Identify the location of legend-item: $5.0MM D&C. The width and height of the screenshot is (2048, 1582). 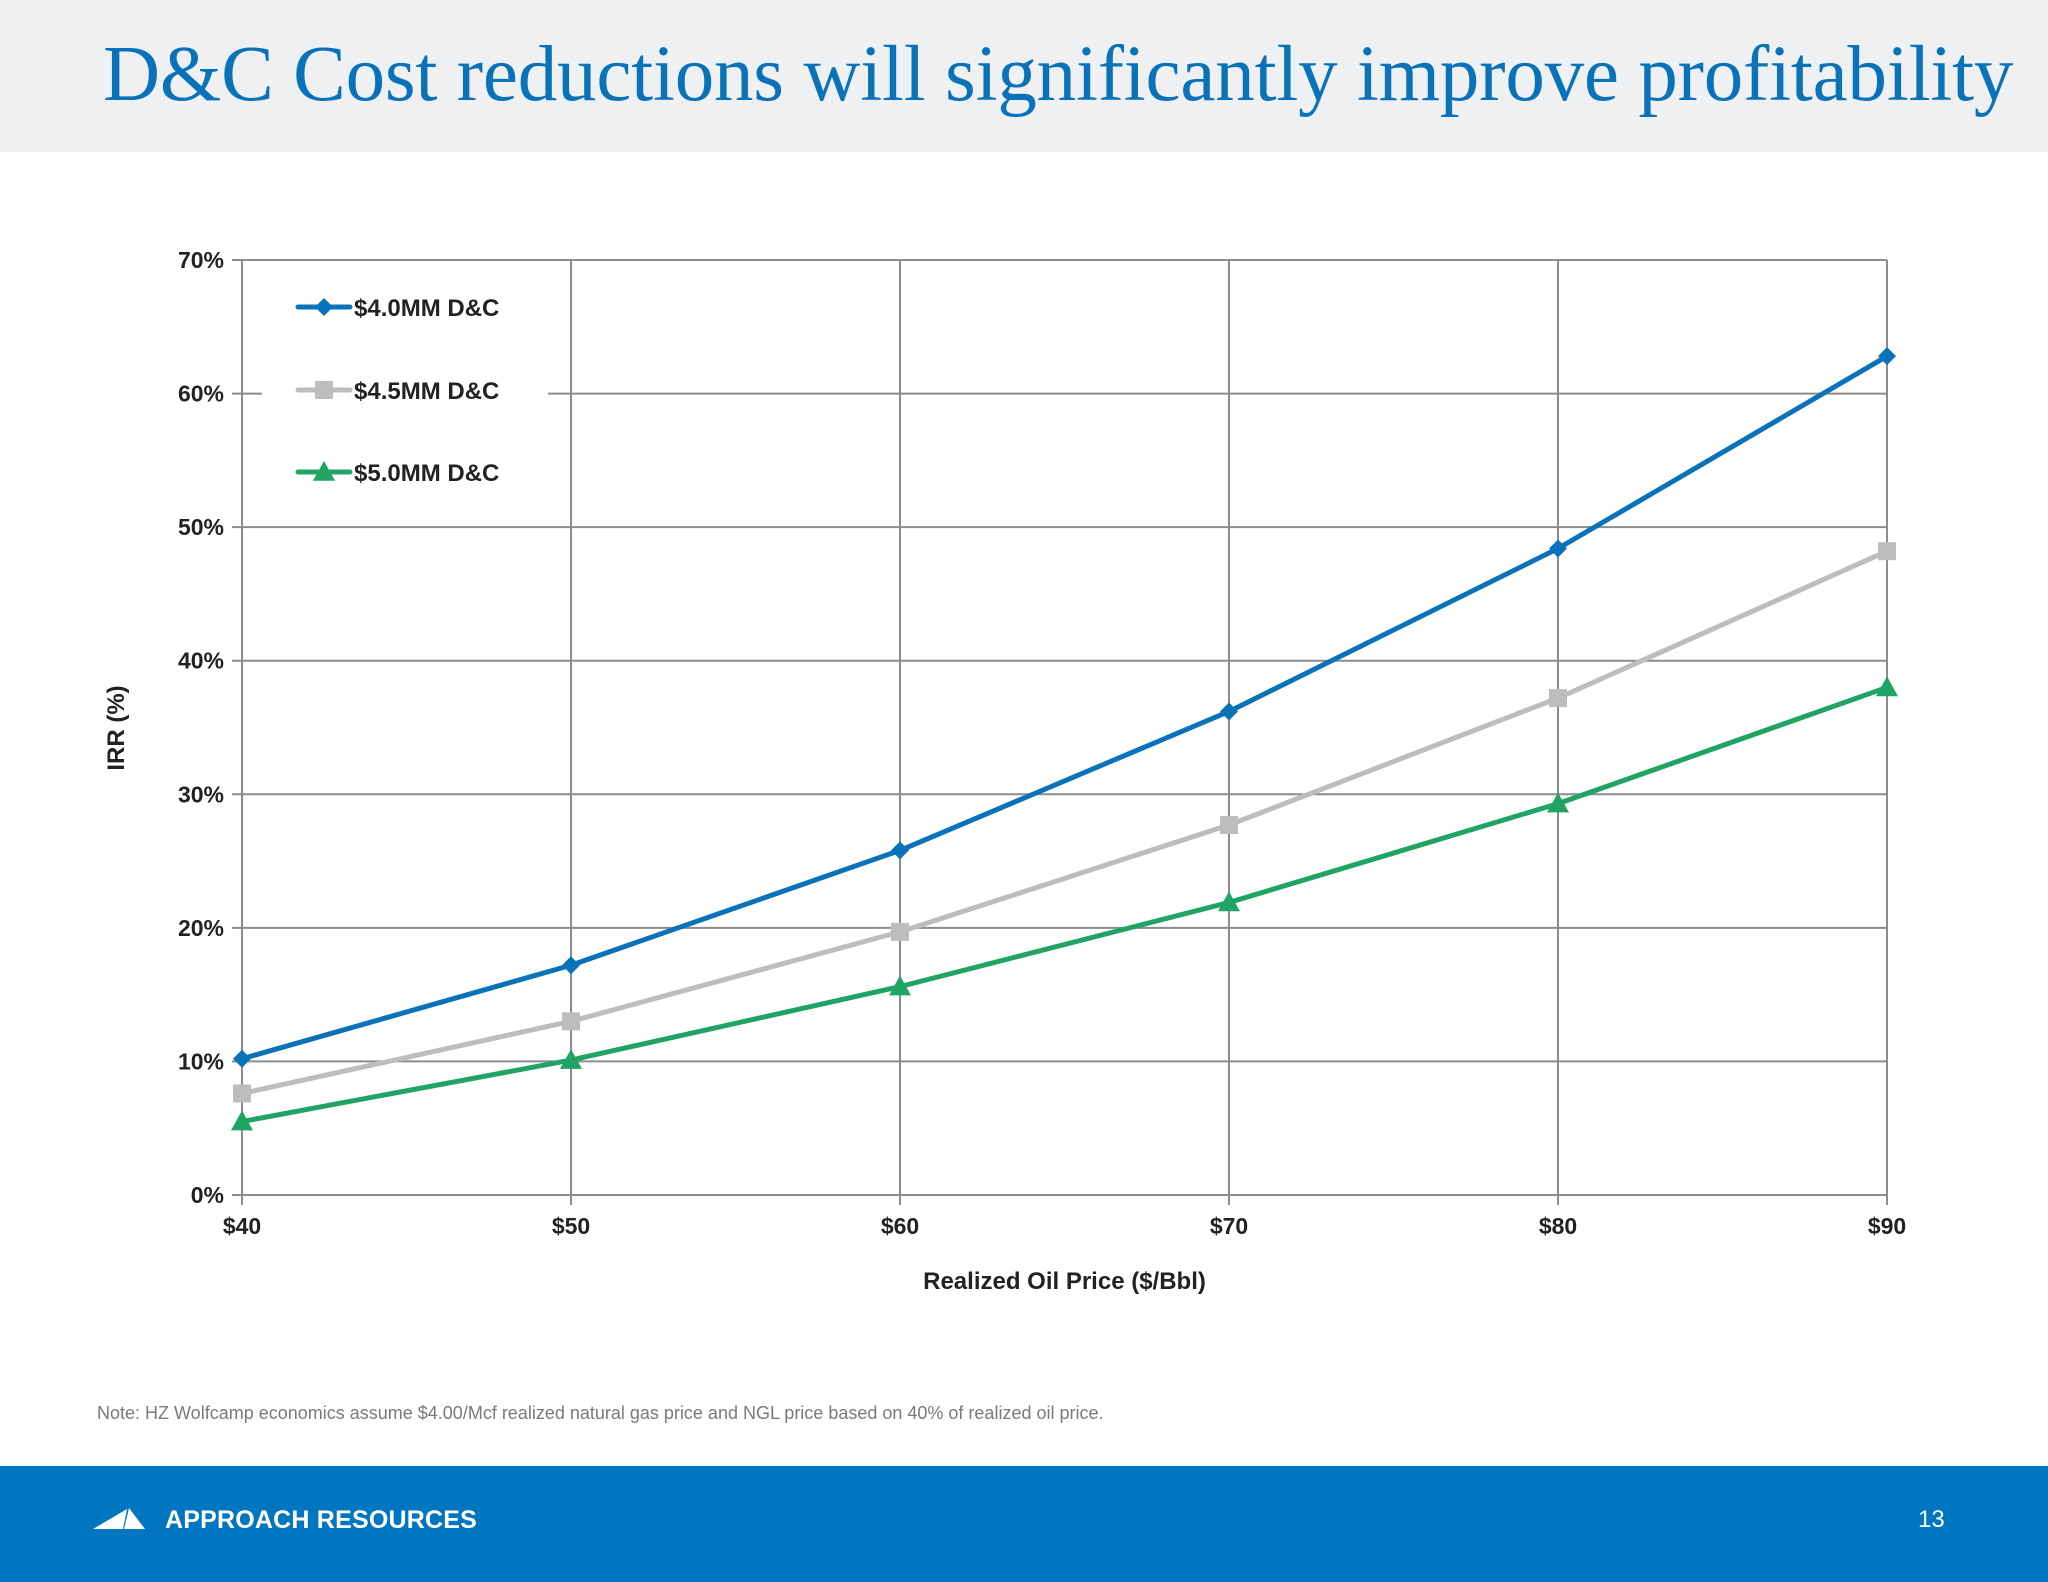
(397, 473).